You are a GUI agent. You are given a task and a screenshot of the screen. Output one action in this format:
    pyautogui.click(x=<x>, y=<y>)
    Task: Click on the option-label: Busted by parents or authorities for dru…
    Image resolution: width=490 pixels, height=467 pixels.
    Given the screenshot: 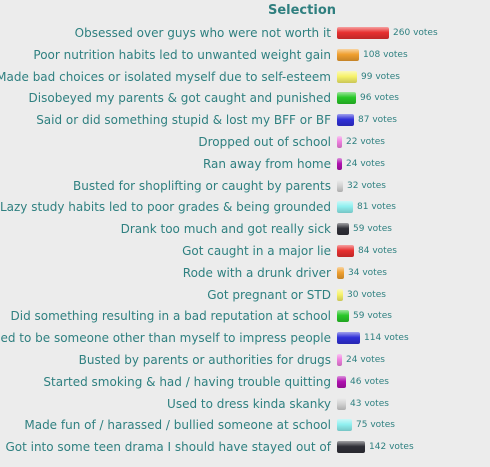 What is the action you would take?
    pyautogui.click(x=204, y=360)
    